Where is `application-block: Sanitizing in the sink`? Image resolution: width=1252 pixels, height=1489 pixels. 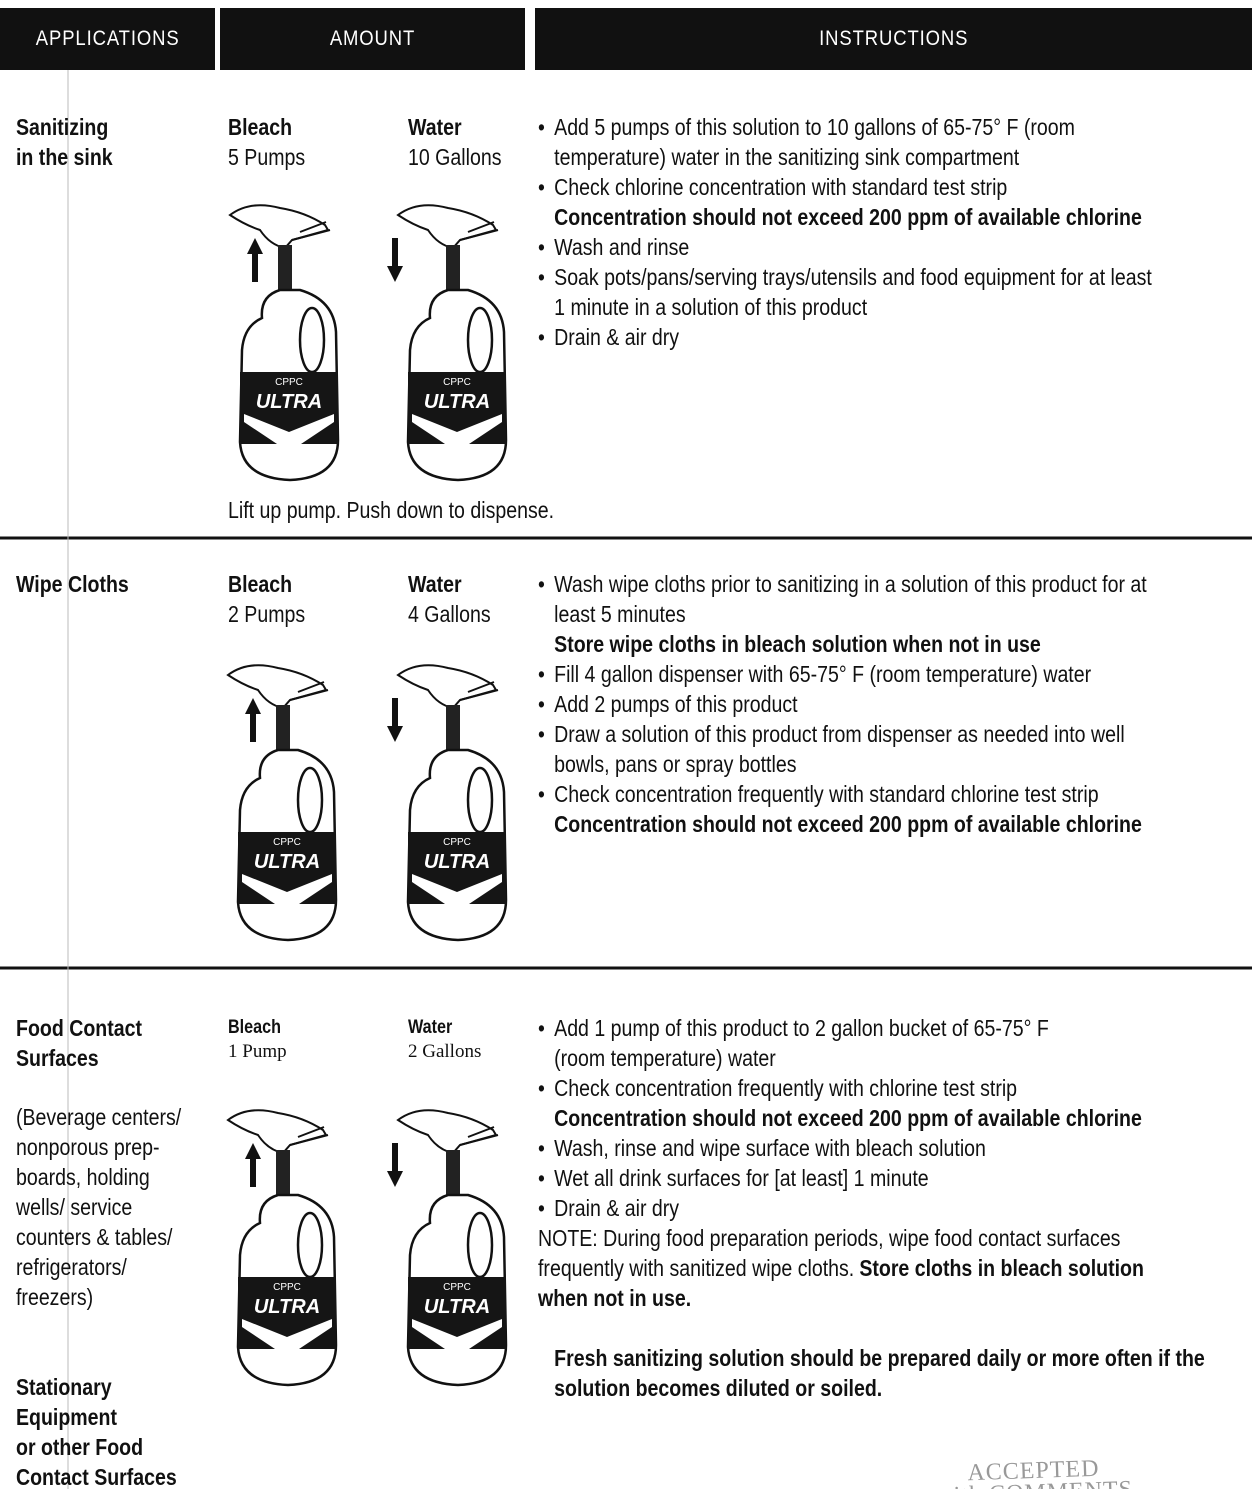
application-block: Sanitizing in the sink is located at coordinates (64, 142).